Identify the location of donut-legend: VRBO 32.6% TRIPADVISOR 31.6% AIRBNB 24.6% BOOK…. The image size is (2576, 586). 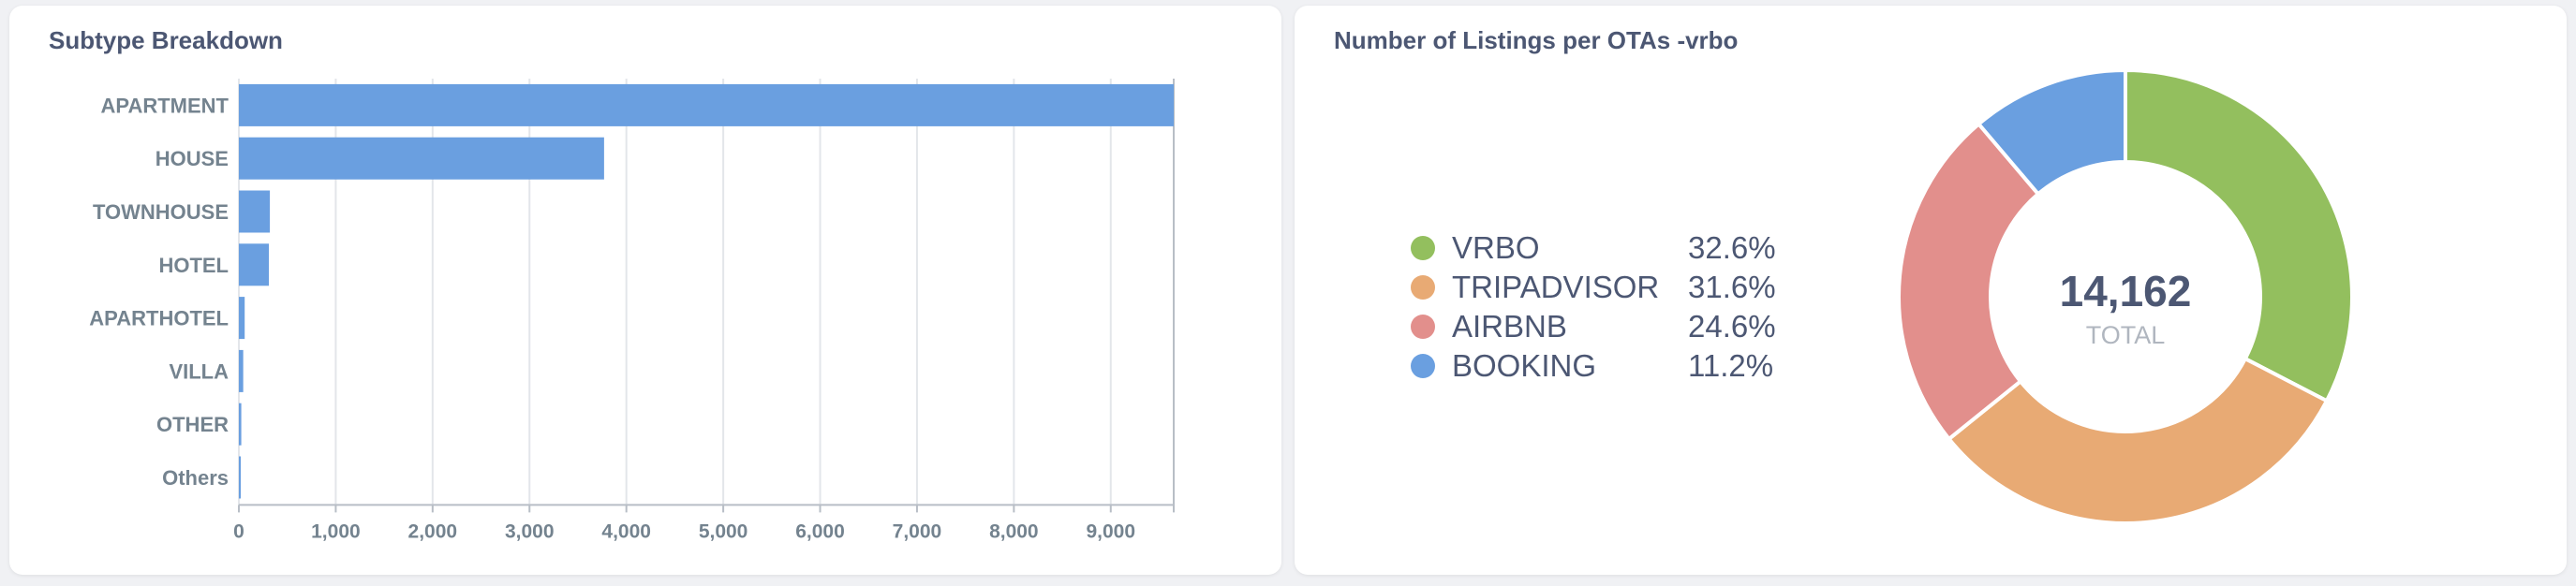
(1594, 307).